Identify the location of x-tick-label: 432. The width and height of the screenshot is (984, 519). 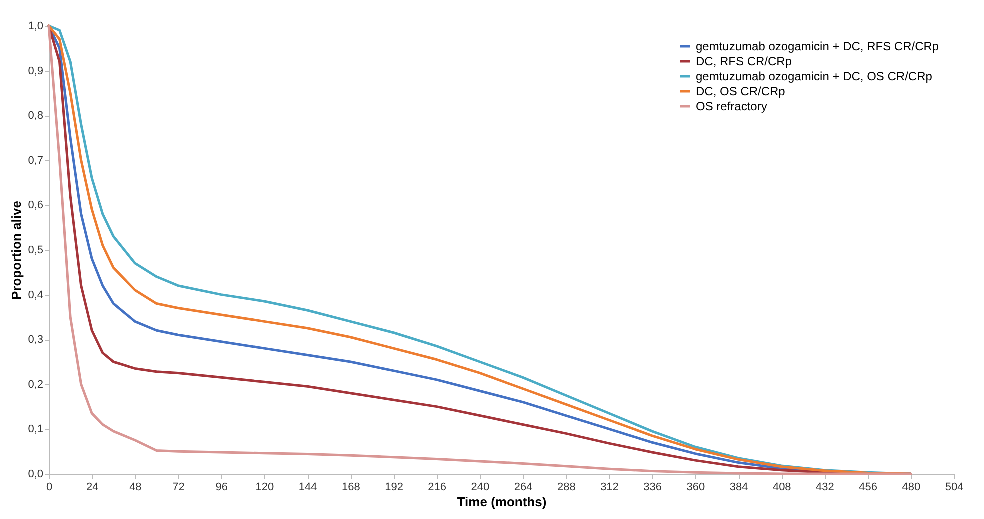
(825, 488).